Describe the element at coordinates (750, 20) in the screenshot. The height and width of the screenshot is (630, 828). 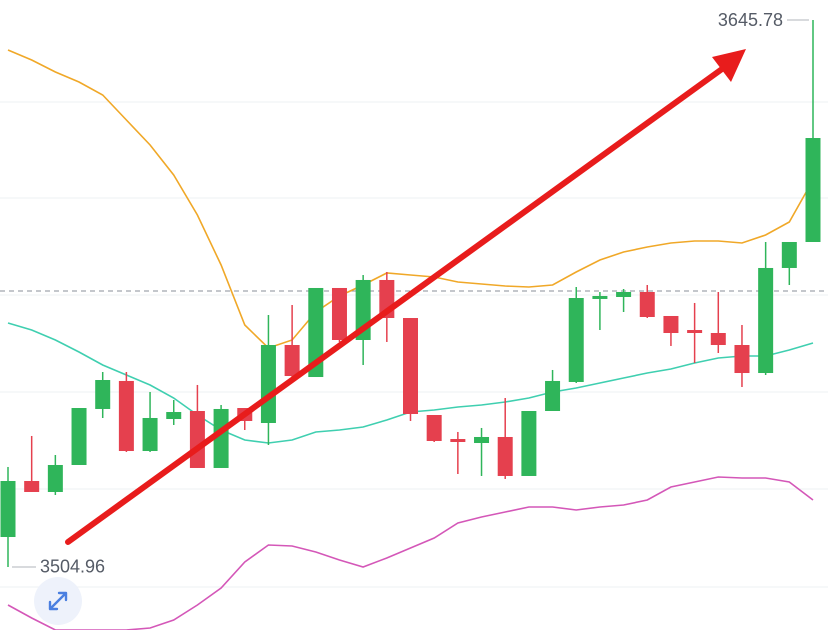
I see `high-label: 3645.78` at that location.